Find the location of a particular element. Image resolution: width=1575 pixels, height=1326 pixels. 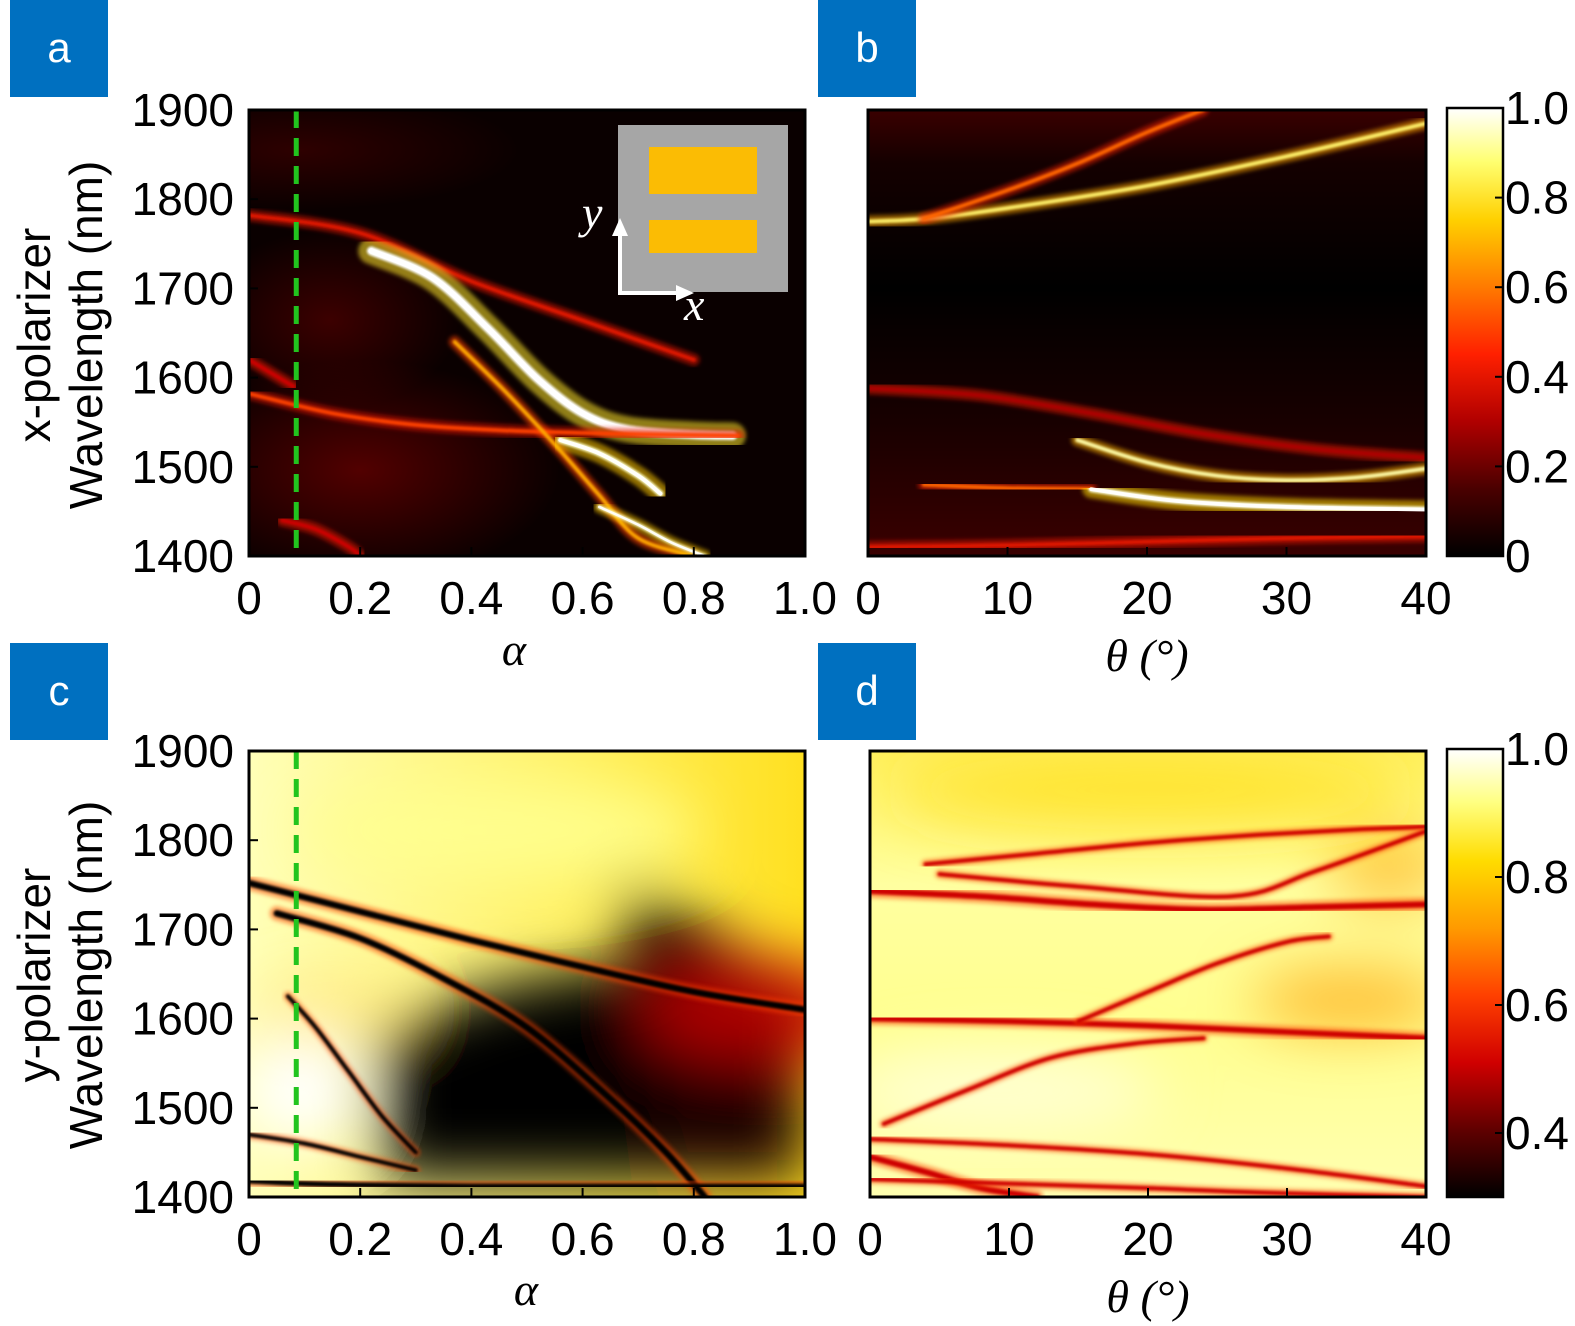

colorbar-b-tick-label: 0.8 is located at coordinates (1537, 198).